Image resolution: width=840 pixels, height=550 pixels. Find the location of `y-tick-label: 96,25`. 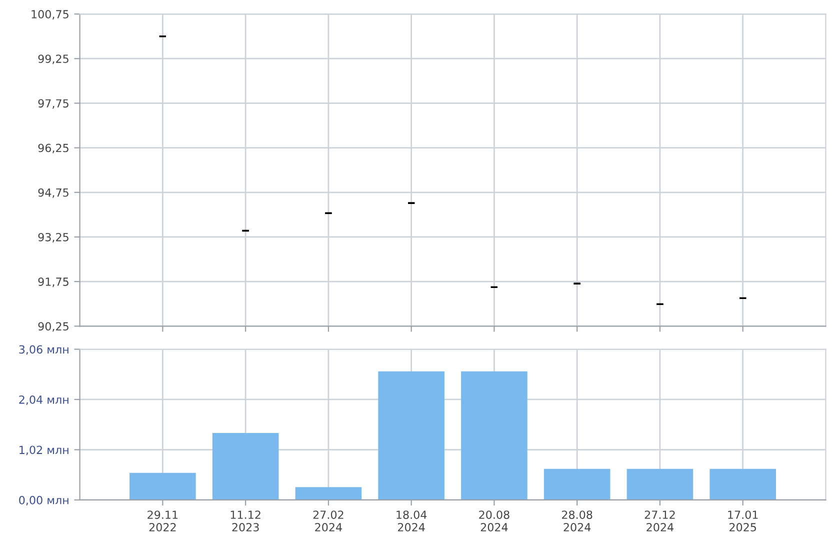

y-tick-label: 96,25 is located at coordinates (53, 149).